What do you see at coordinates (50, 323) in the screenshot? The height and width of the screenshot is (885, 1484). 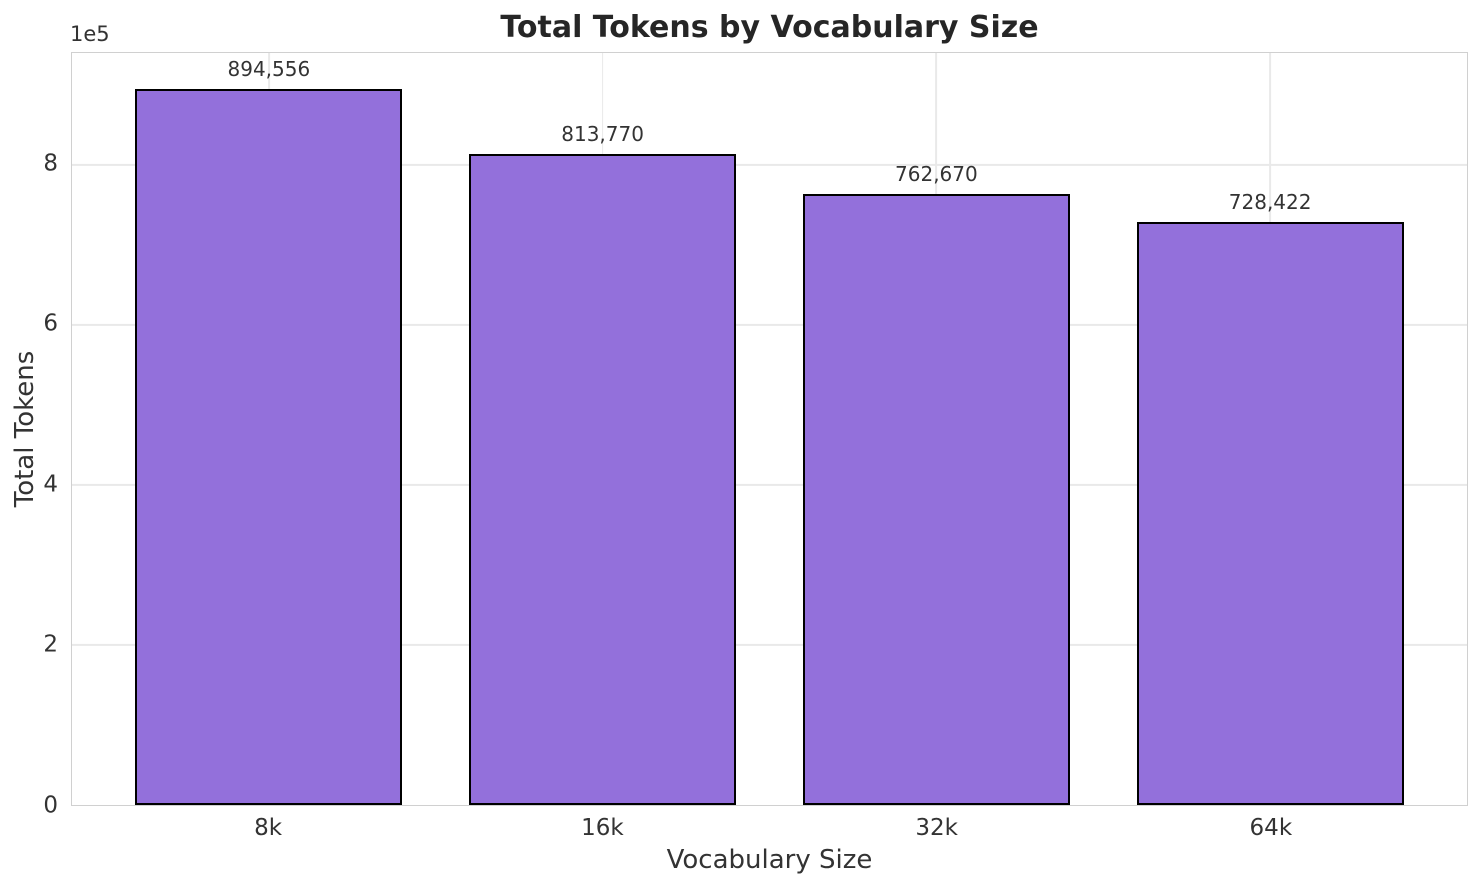 I see `y-tick-label: 6` at bounding box center [50, 323].